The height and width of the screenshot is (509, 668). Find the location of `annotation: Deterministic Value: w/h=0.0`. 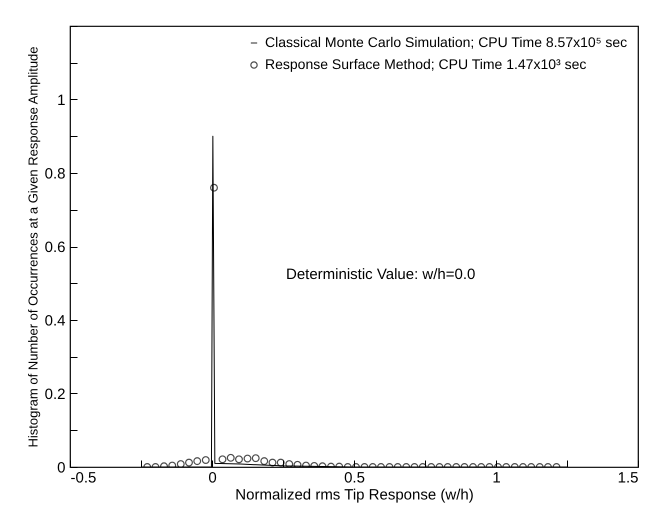

annotation: Deterministic Value: w/h=0.0 is located at coordinates (381, 274).